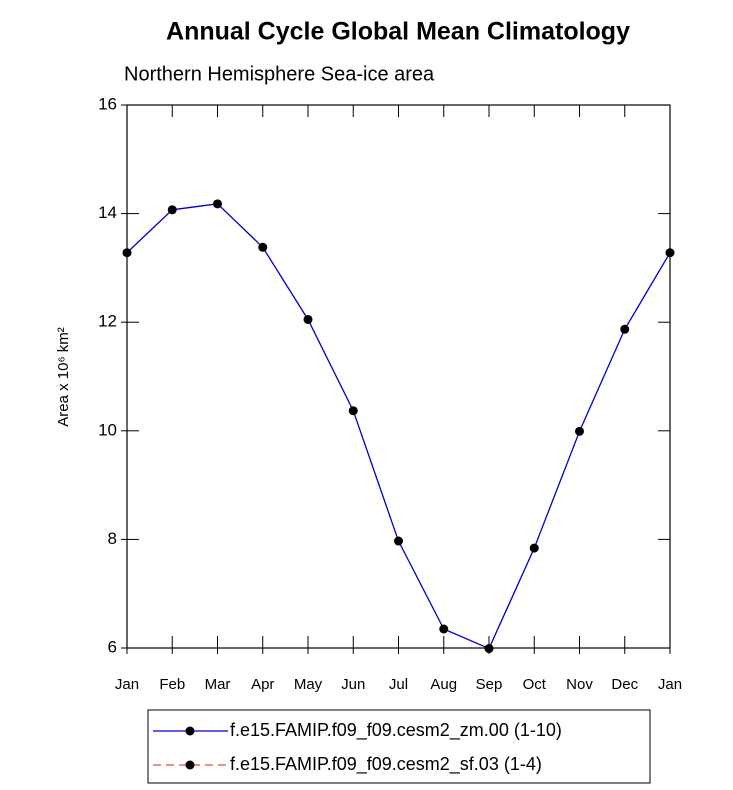  Describe the element at coordinates (399, 746) in the screenshot. I see `legend-box` at that location.